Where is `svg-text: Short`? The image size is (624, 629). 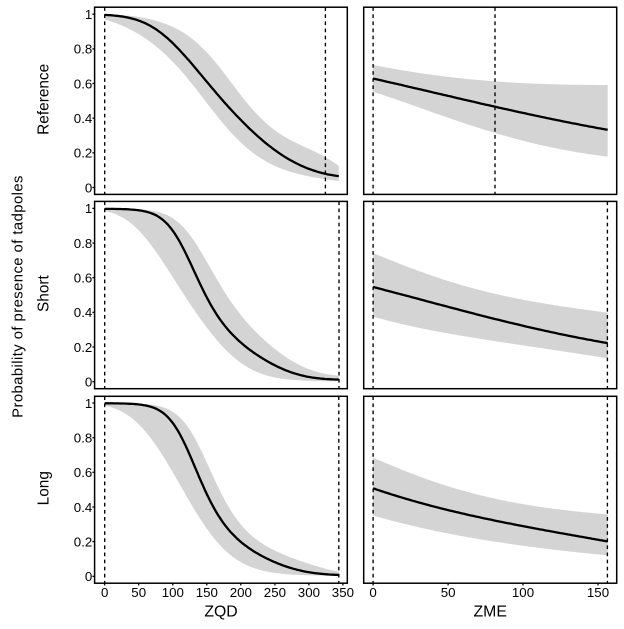 svg-text: Short is located at coordinates (43, 293).